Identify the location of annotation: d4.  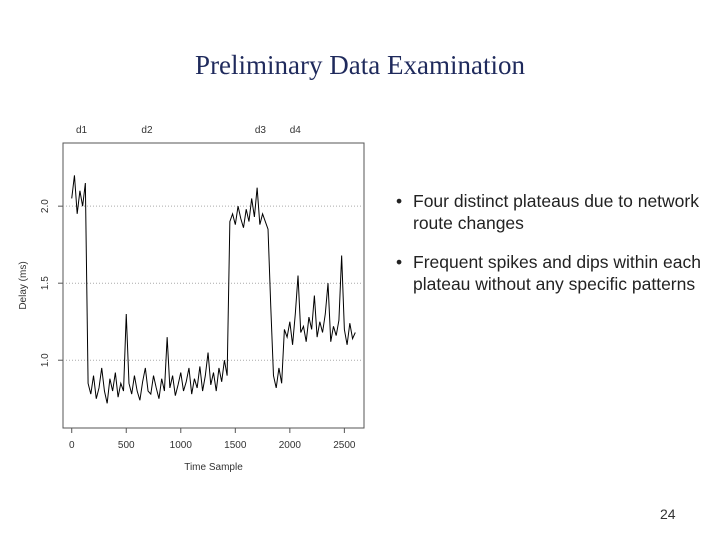
(296, 130).